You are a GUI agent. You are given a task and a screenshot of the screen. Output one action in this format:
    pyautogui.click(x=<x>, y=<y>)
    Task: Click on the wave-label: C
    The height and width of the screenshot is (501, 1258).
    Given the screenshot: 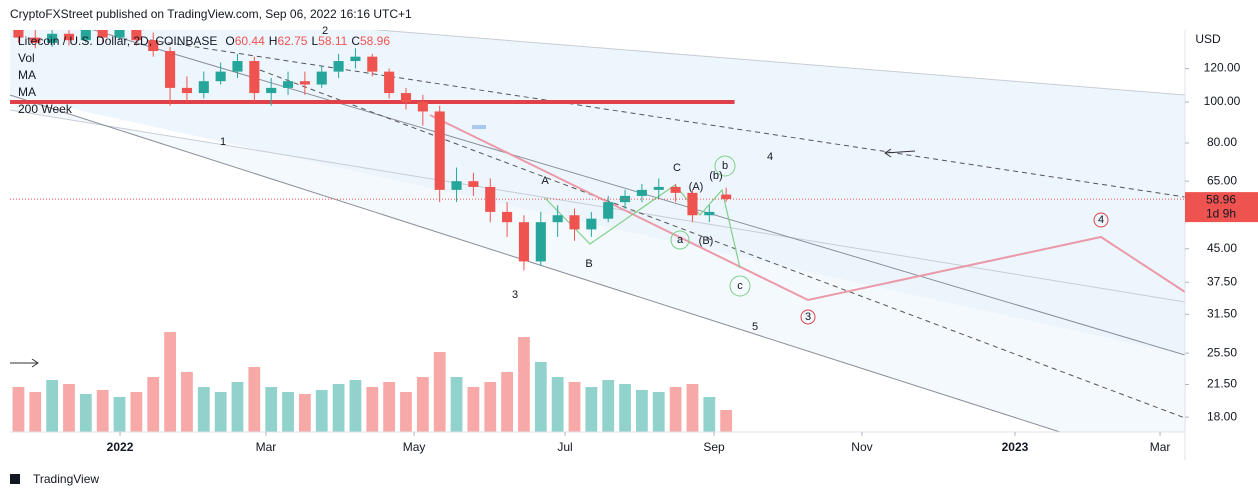 What is the action you would take?
    pyautogui.click(x=677, y=168)
    